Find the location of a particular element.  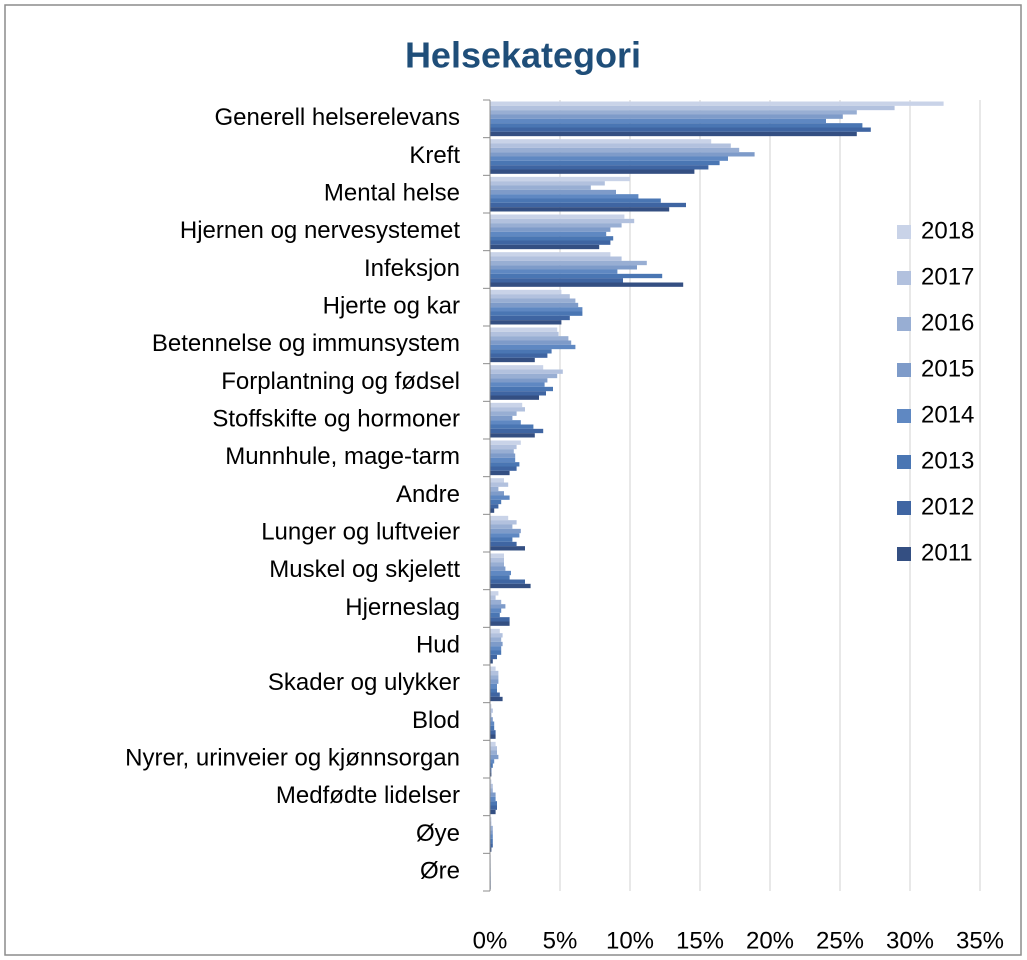

y-tick-label: Blod is located at coordinates (436, 720).